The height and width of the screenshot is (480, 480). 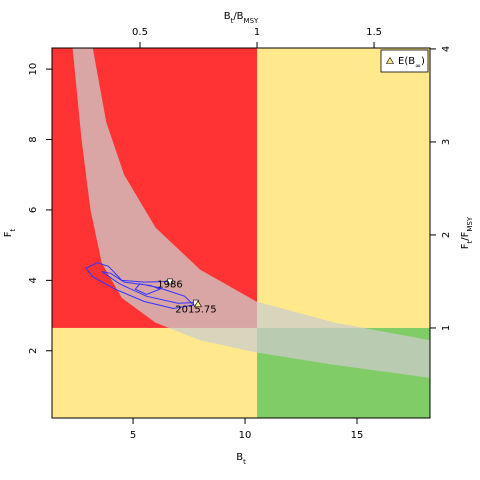 I want to click on legend-label-part: E(B, so click(x=406, y=61).